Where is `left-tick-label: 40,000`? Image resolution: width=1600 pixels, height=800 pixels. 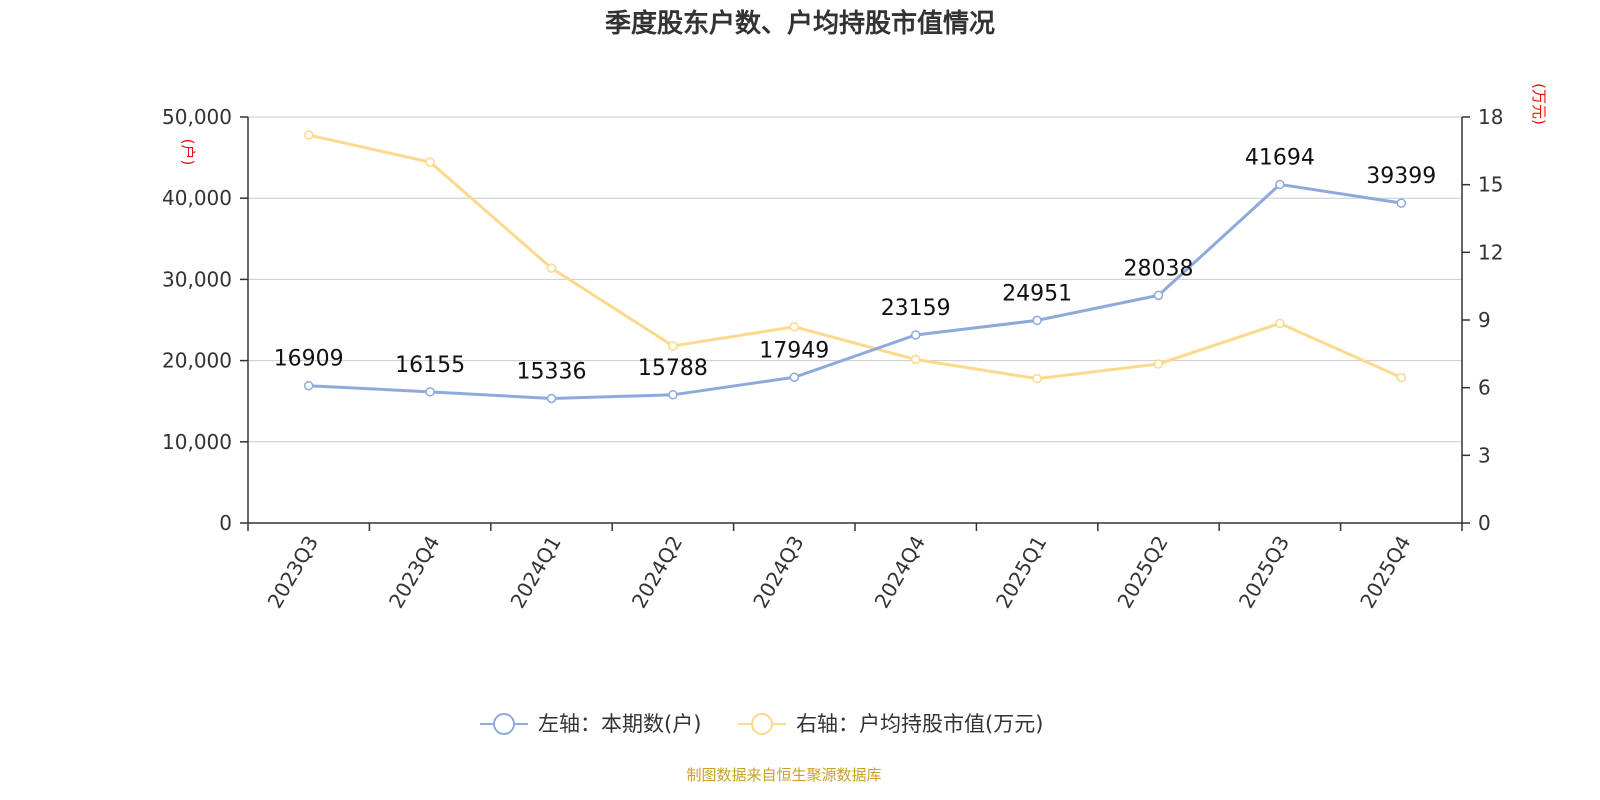
left-tick-label: 40,000 is located at coordinates (197, 198).